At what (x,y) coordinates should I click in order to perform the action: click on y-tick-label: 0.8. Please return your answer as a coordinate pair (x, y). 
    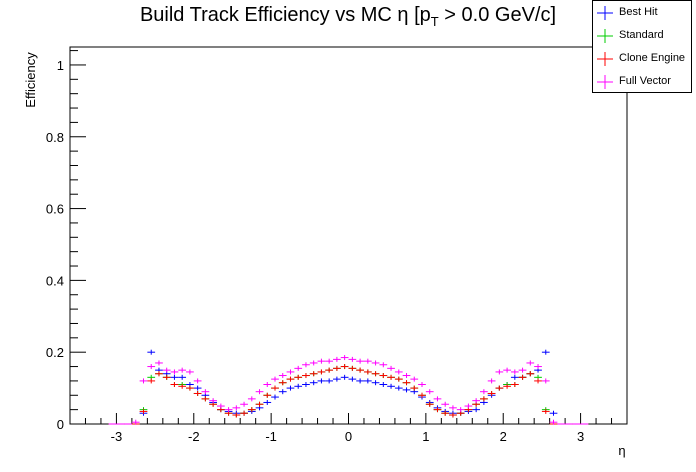
    Looking at the image, I should click on (55, 137).